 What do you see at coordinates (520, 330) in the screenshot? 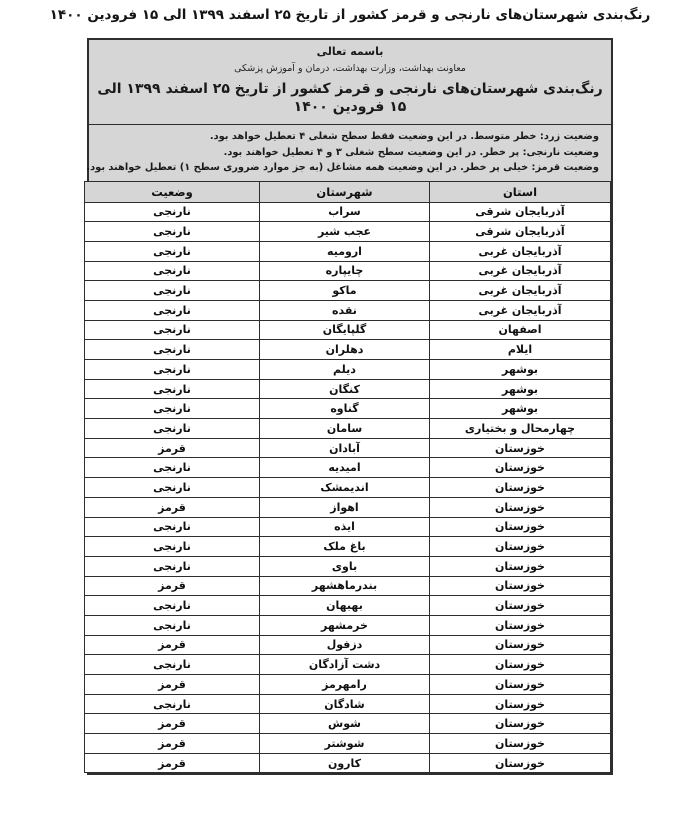
I see `province-cell: اصفهان` at bounding box center [520, 330].